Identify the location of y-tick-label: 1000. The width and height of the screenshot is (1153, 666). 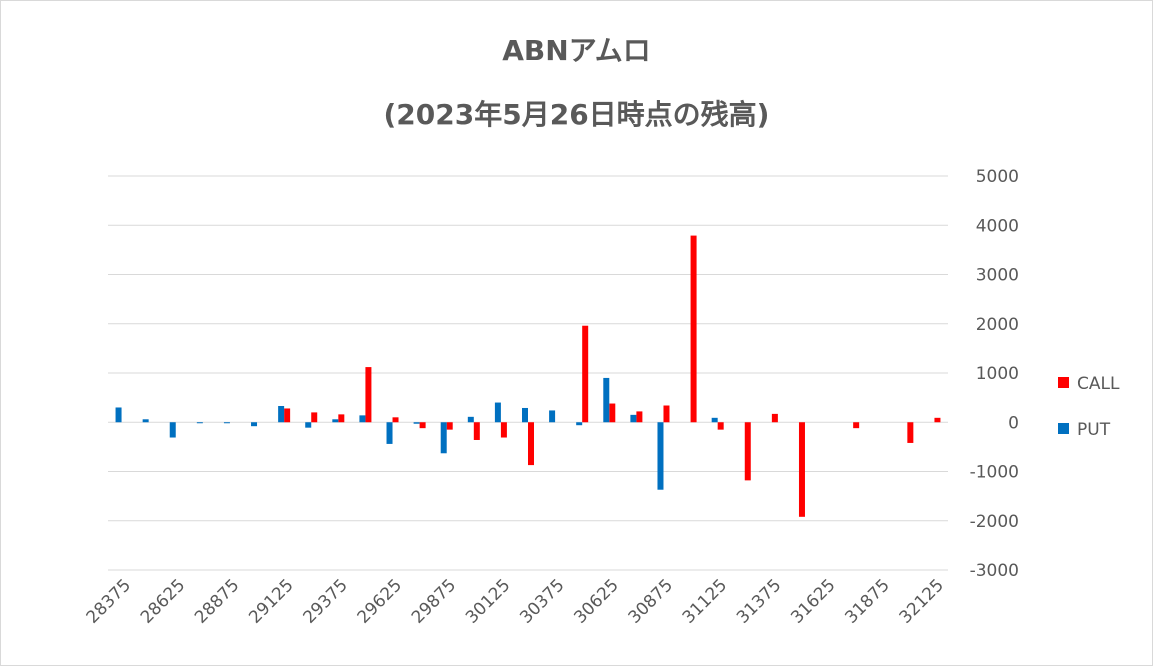
(997, 374).